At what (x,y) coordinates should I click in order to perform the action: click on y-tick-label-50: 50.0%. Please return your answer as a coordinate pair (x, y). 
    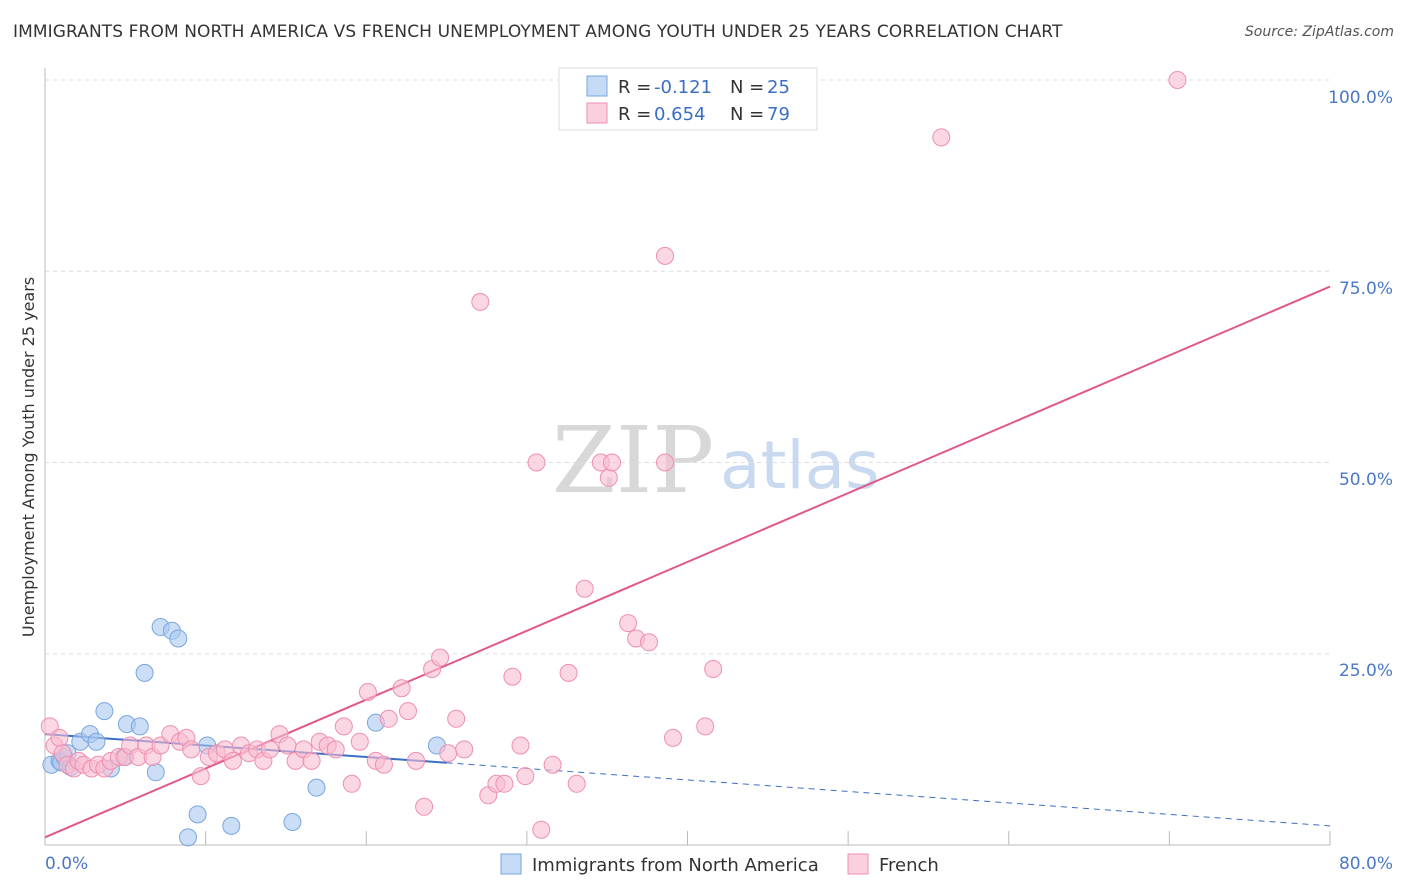
    Looking at the image, I should click on (1366, 480).